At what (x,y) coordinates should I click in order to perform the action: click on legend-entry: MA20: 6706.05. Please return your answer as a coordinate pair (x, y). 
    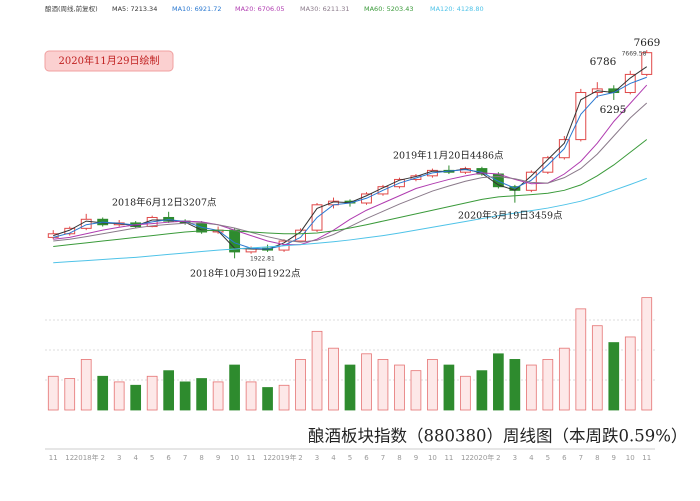
    Looking at the image, I should click on (259, 9).